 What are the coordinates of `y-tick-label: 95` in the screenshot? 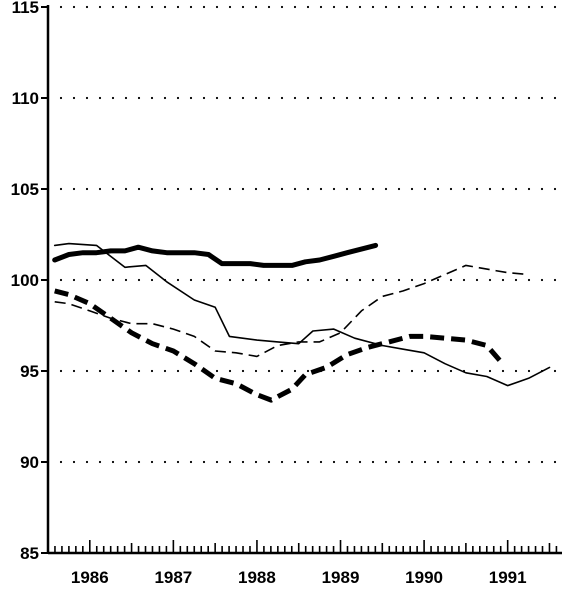 It's located at (29, 371).